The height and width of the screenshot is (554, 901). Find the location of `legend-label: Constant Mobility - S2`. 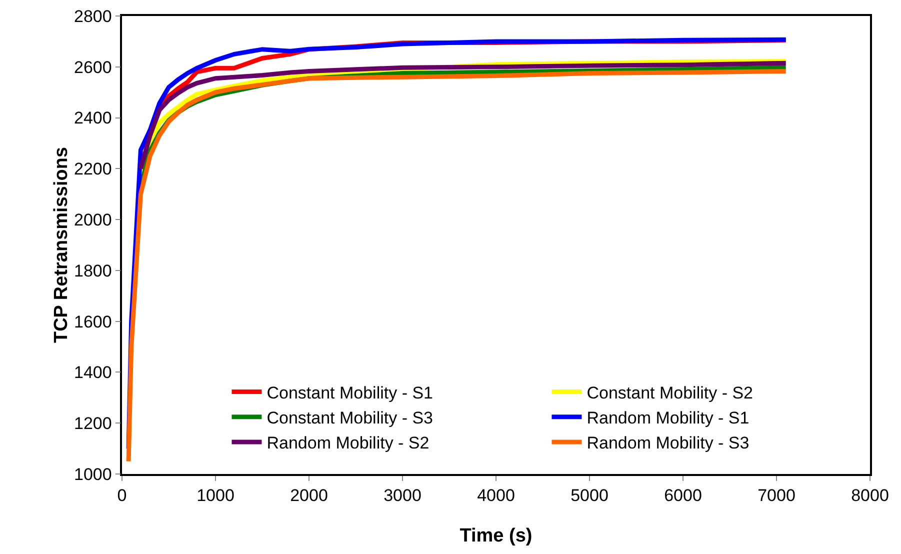

legend-label: Constant Mobility - S2 is located at coordinates (670, 392).